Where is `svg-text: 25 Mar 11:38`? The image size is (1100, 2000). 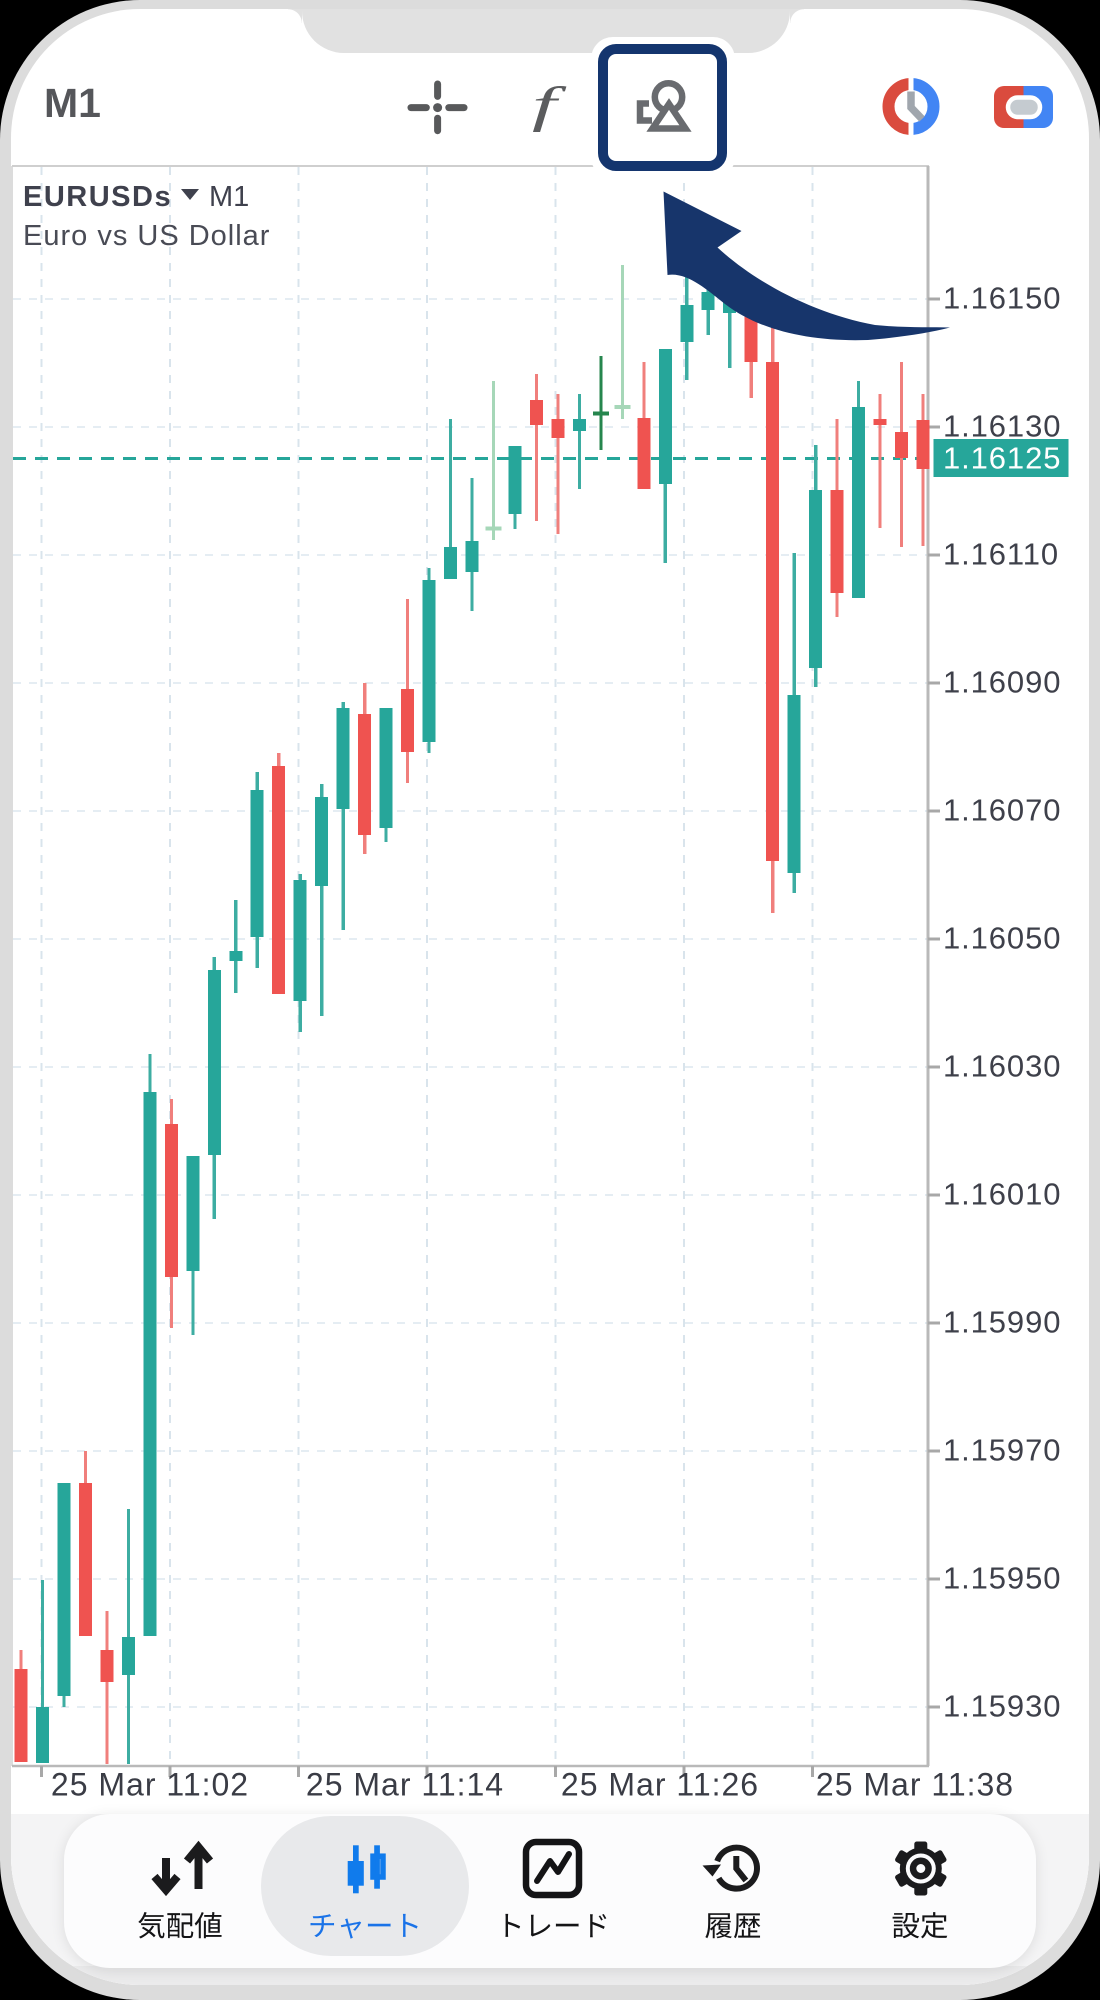 svg-text: 25 Mar 11:38 is located at coordinates (915, 1785).